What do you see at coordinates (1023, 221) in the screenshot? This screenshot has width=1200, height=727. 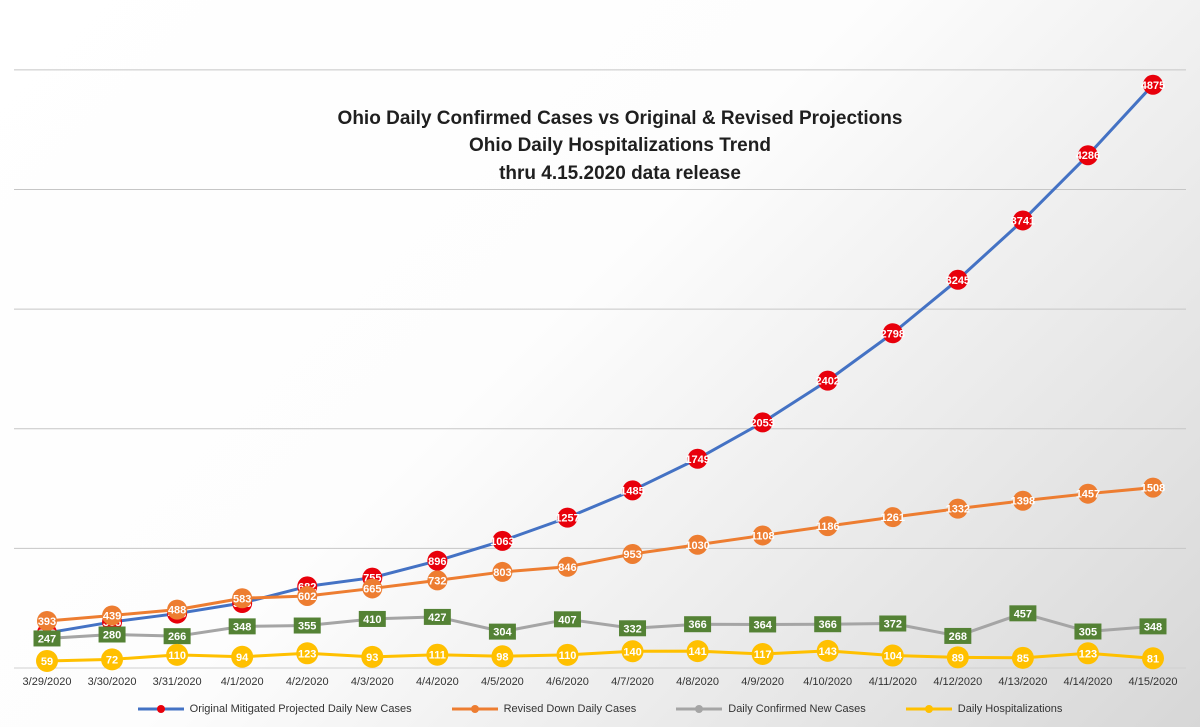 I see `data-label-original-projection: 3741` at bounding box center [1023, 221].